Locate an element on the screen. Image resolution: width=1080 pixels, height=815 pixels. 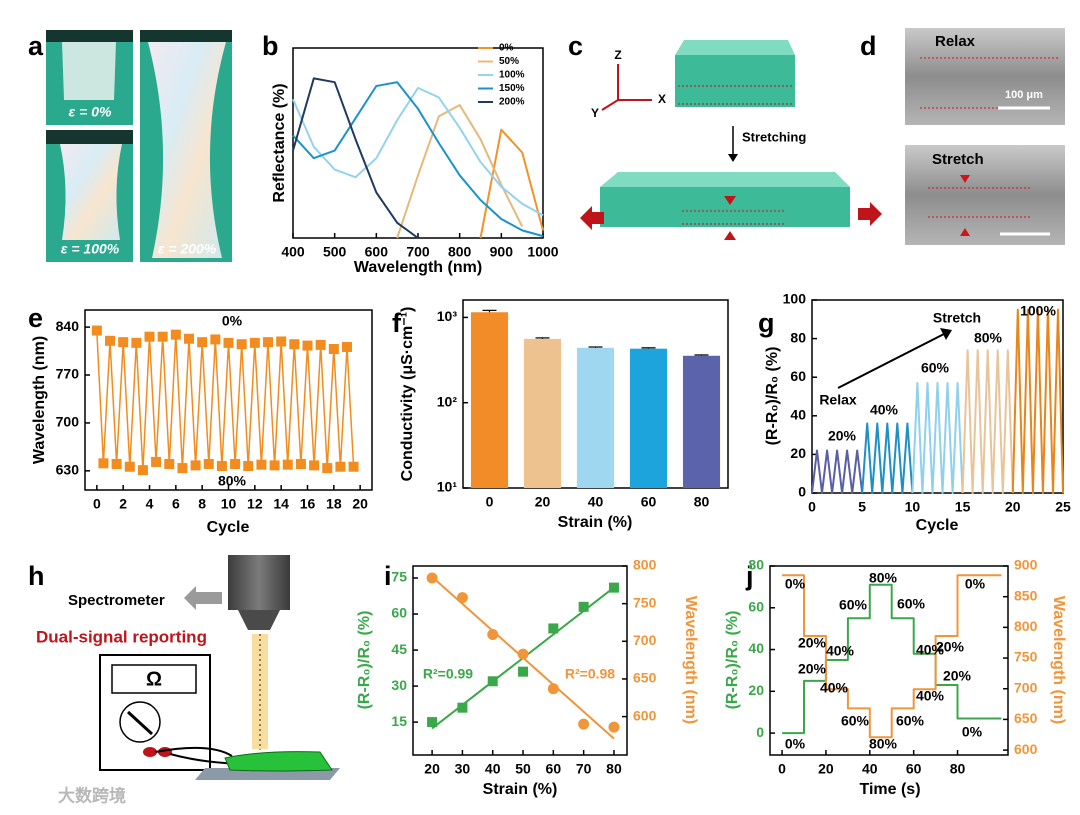
y-axis-label: Conductivity (μS·cm⁻¹) is located at coordinates (407, 394).